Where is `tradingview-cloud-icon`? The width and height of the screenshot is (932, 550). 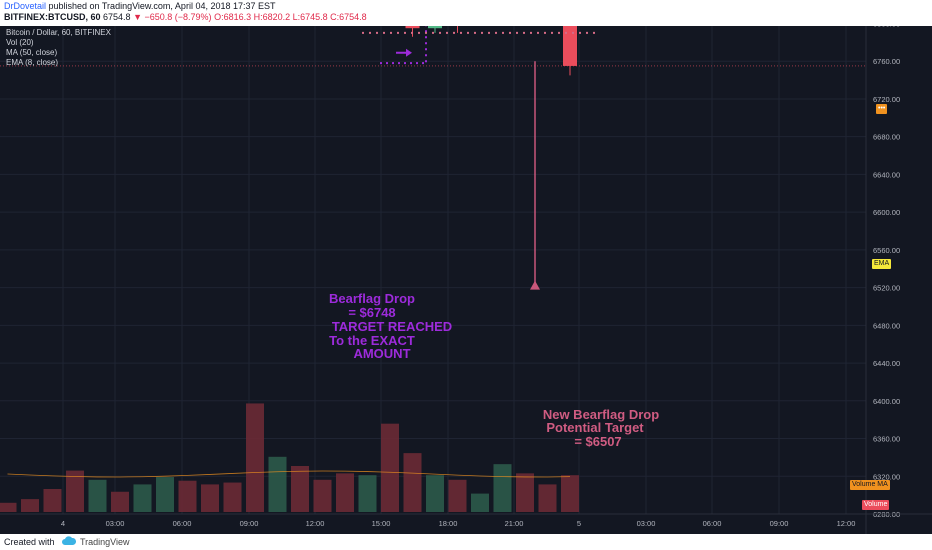 tradingview-cloud-icon is located at coordinates (69, 540).